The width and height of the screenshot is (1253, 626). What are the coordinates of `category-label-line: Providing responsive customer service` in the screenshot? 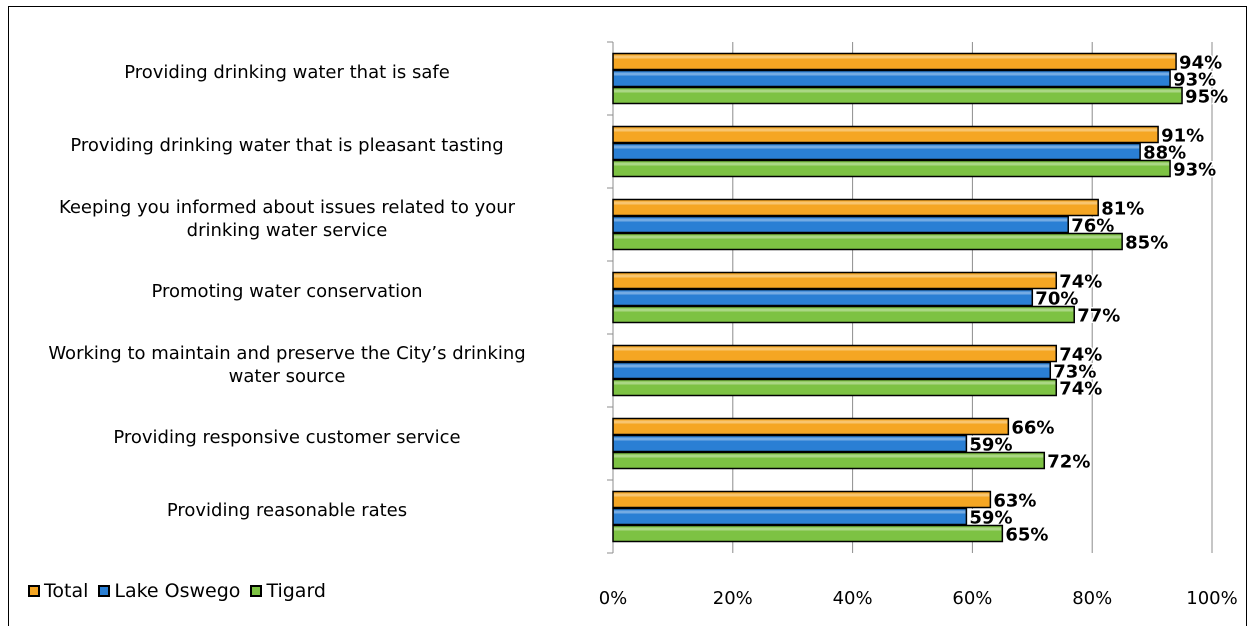 It's located at (287, 437).